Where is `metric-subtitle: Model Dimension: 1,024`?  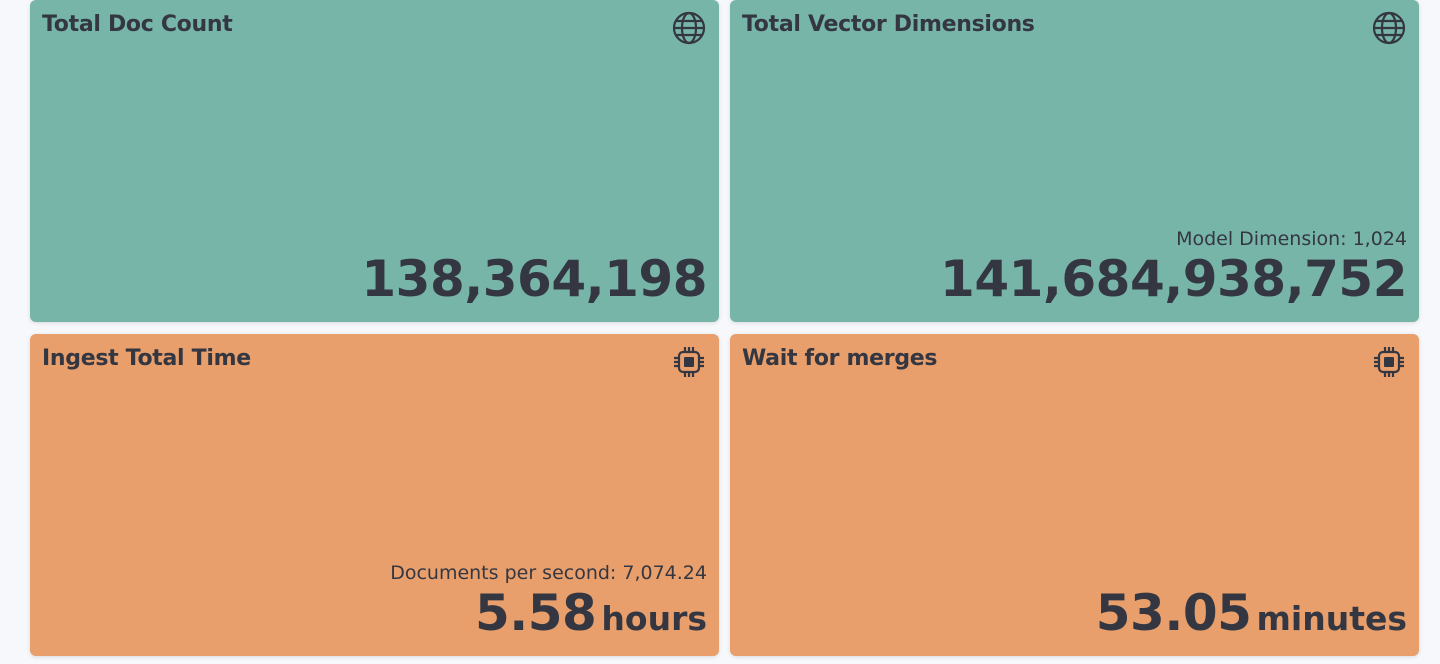 metric-subtitle: Model Dimension: 1,024 is located at coordinates (1291, 239).